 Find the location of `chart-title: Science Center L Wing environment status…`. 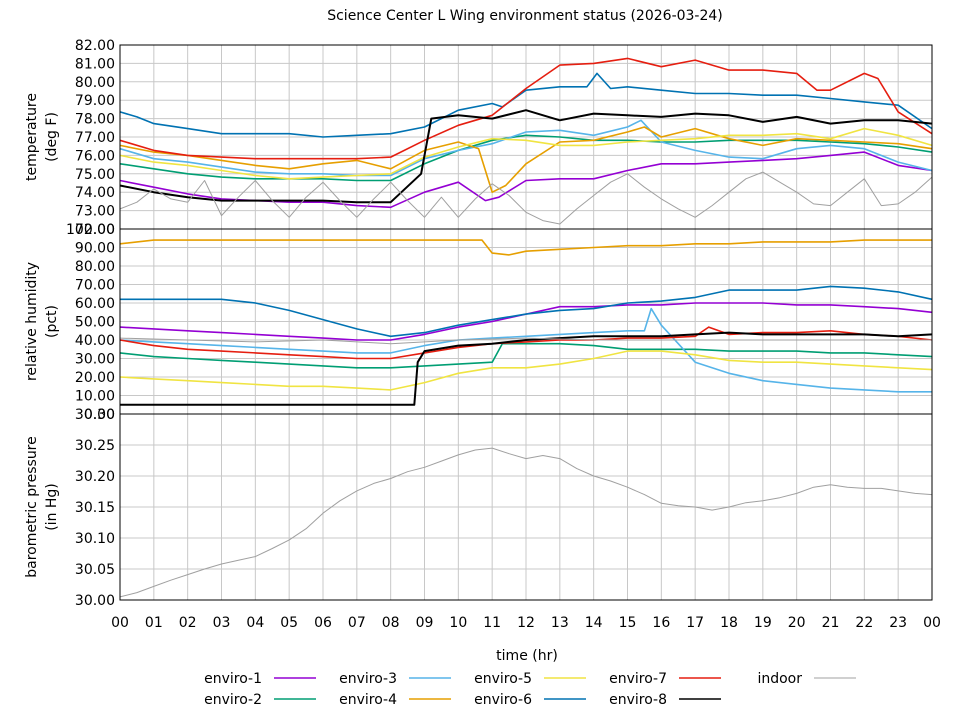

chart-title: Science Center L Wing environment status… is located at coordinates (525, 16).